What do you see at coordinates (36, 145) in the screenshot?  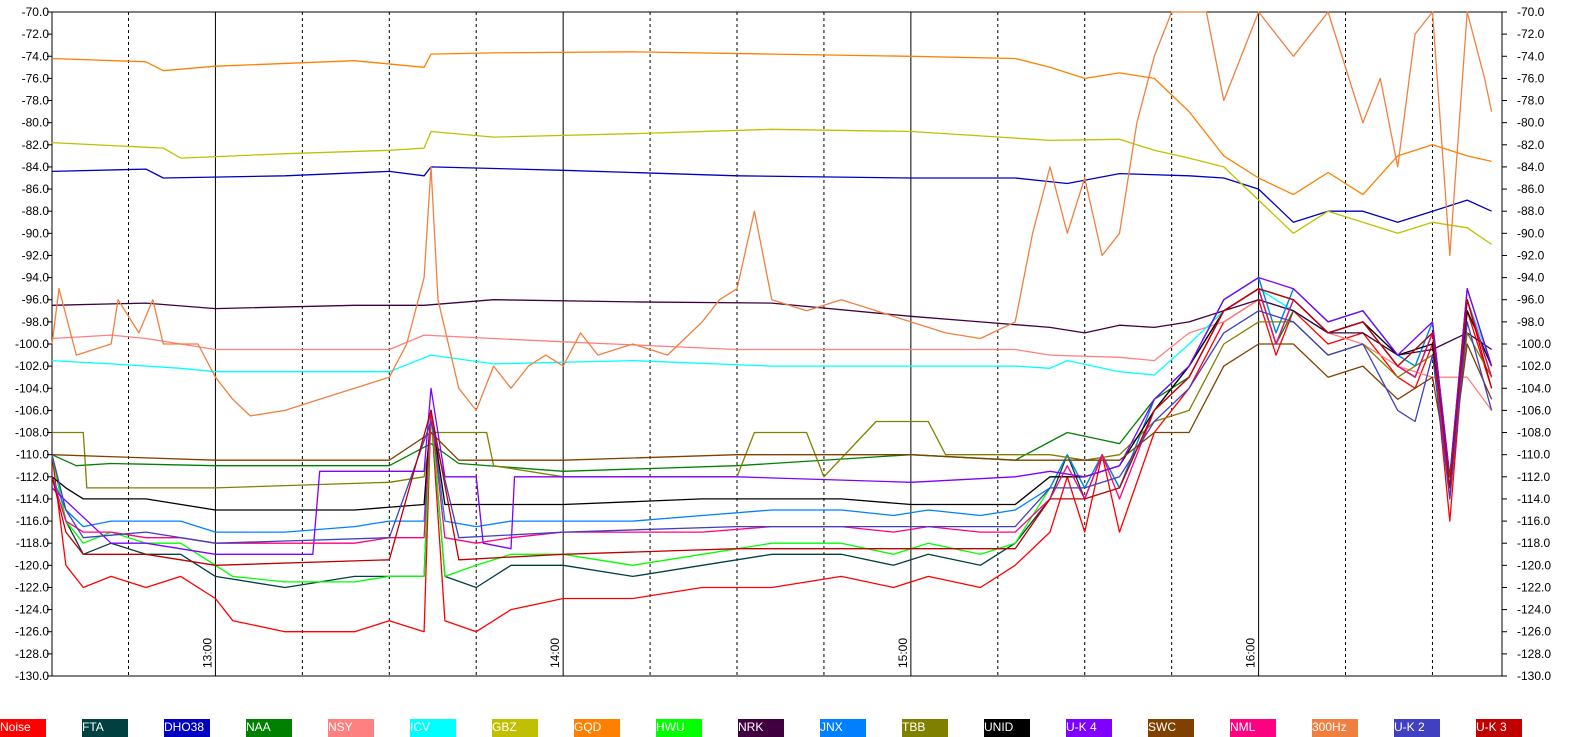 I see `y-tick-label-left: -82.0` at bounding box center [36, 145].